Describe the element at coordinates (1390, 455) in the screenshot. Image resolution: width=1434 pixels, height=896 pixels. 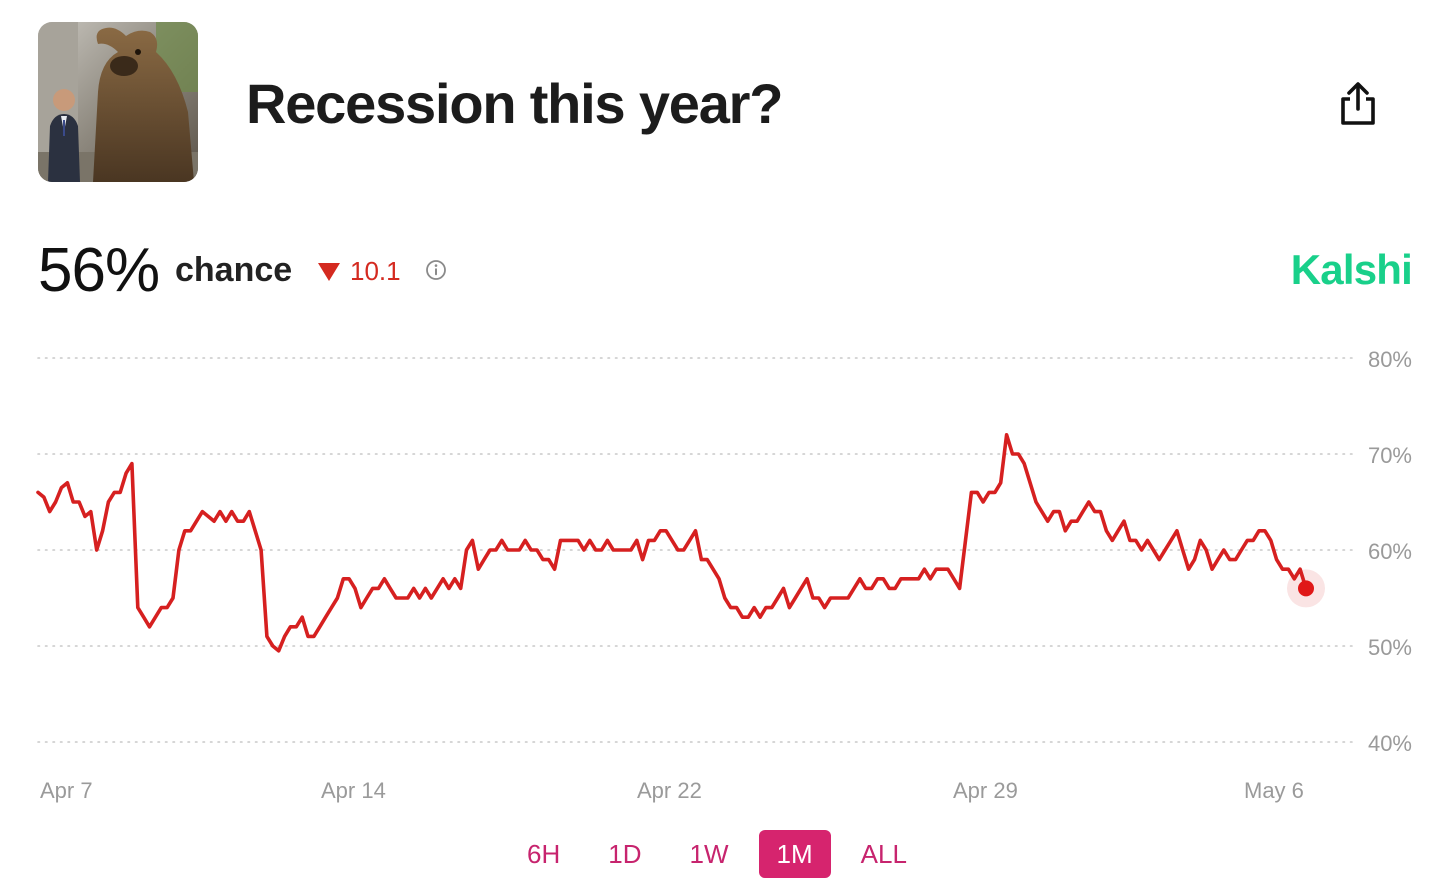
I see `y-tick-label: 70%` at that location.